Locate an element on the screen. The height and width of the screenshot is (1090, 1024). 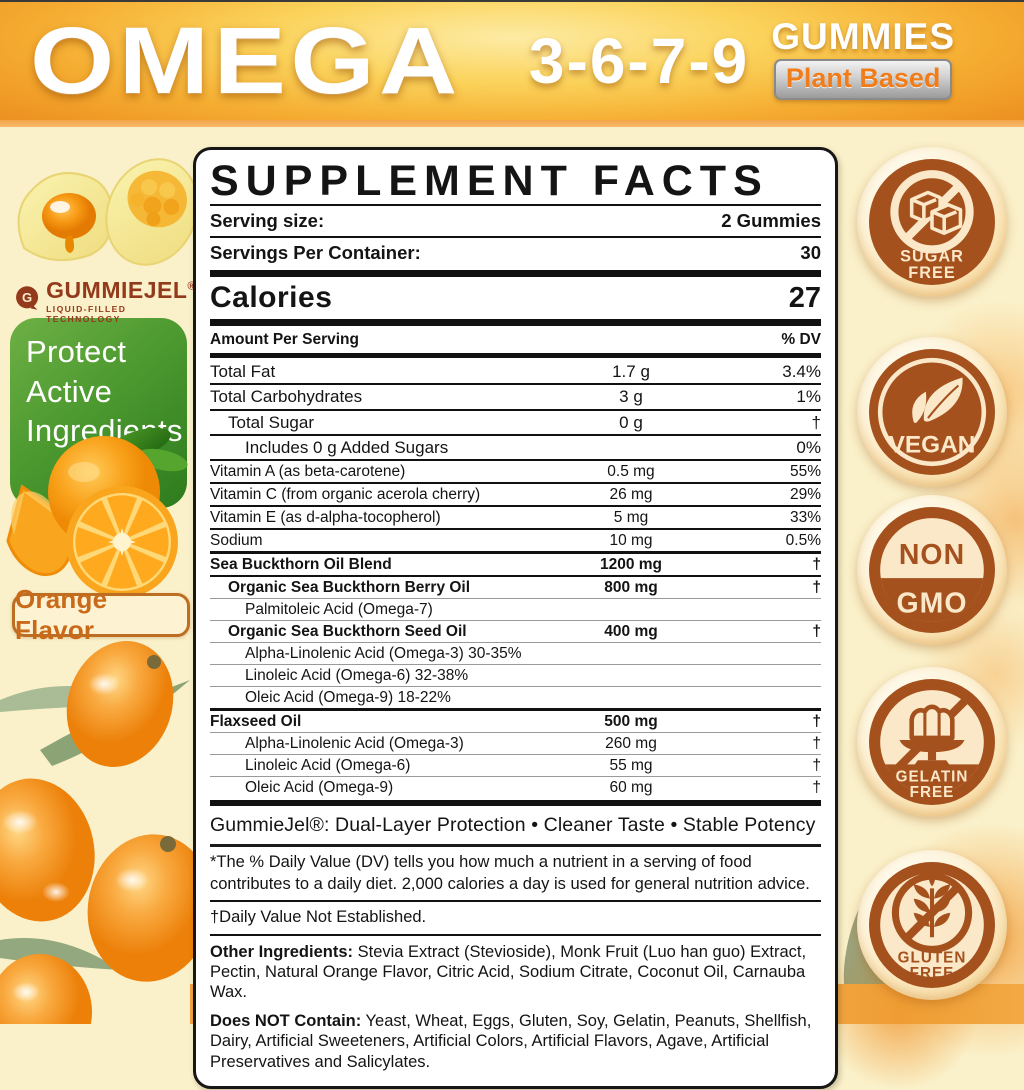
nutrient-dv: 3.4% is located at coordinates (801, 372).